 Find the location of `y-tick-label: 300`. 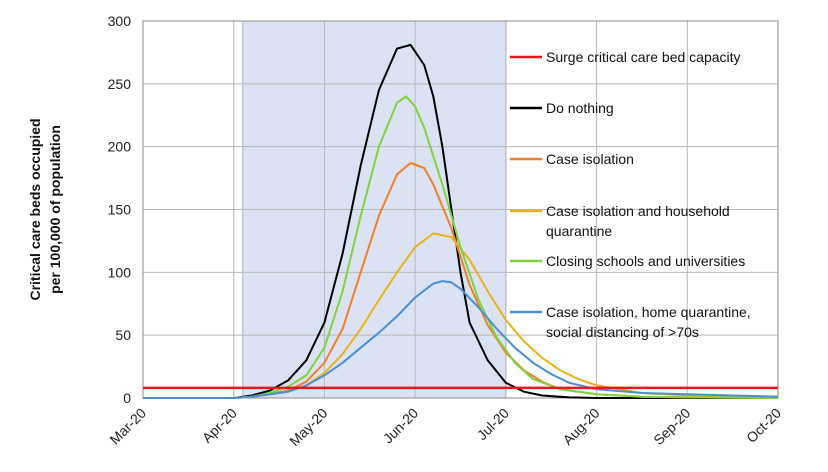

y-tick-label: 300 is located at coordinates (120, 21).